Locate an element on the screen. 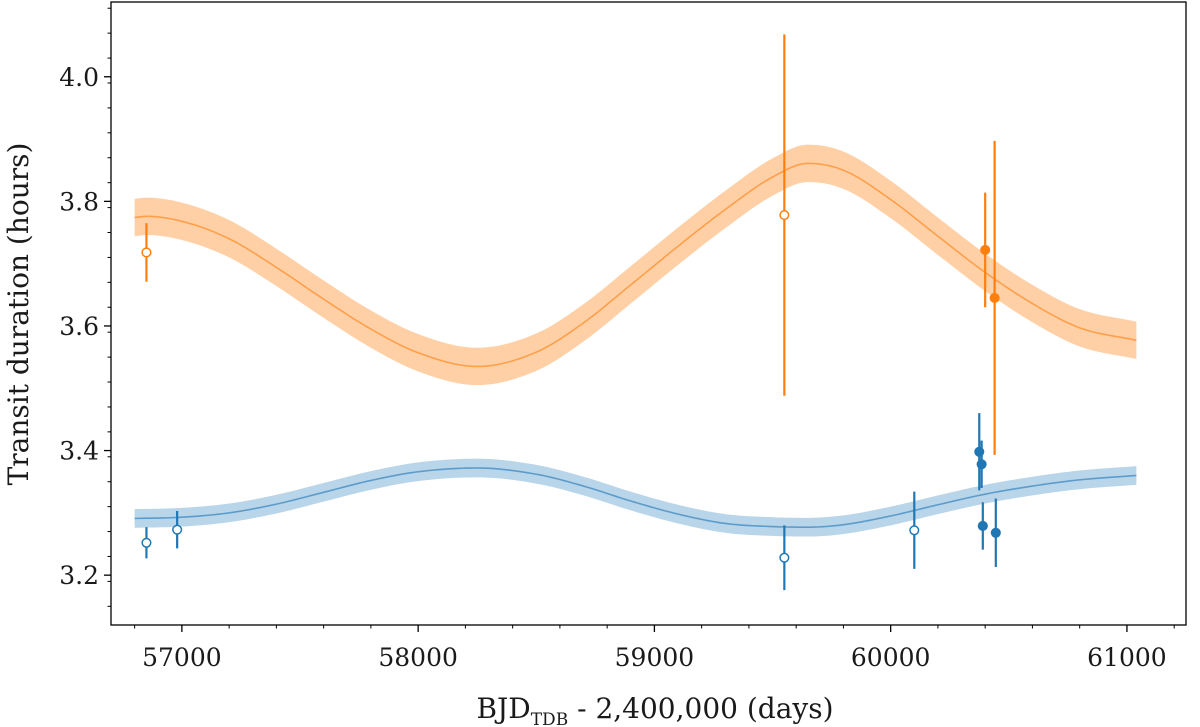  x-axis-label-main: BJD is located at coordinates (503, 708).